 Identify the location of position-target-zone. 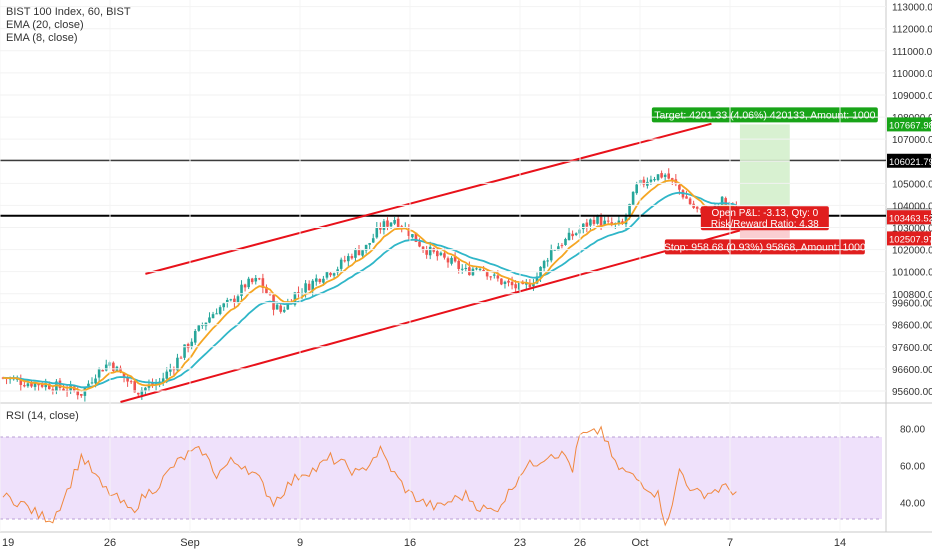
(764, 171).